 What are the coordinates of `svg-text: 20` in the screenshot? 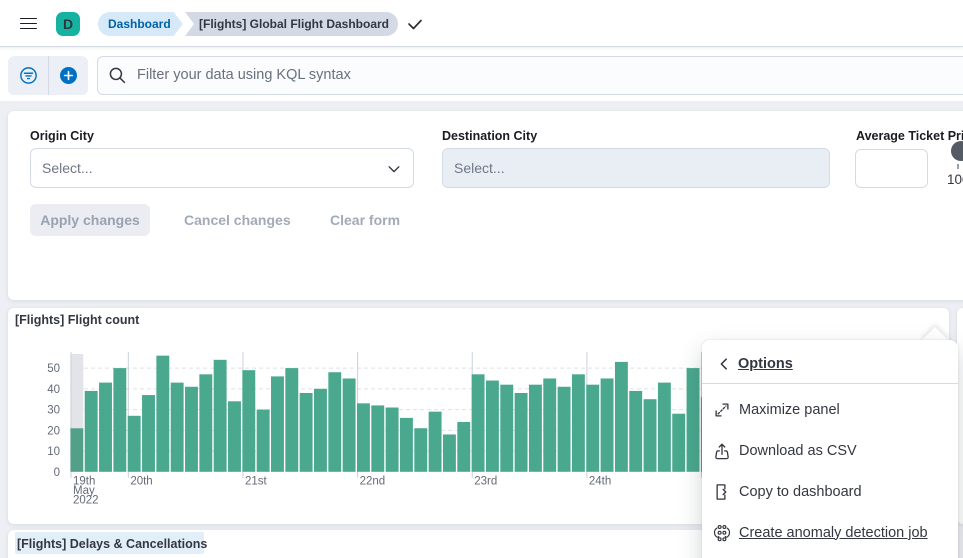 It's located at (53, 431).